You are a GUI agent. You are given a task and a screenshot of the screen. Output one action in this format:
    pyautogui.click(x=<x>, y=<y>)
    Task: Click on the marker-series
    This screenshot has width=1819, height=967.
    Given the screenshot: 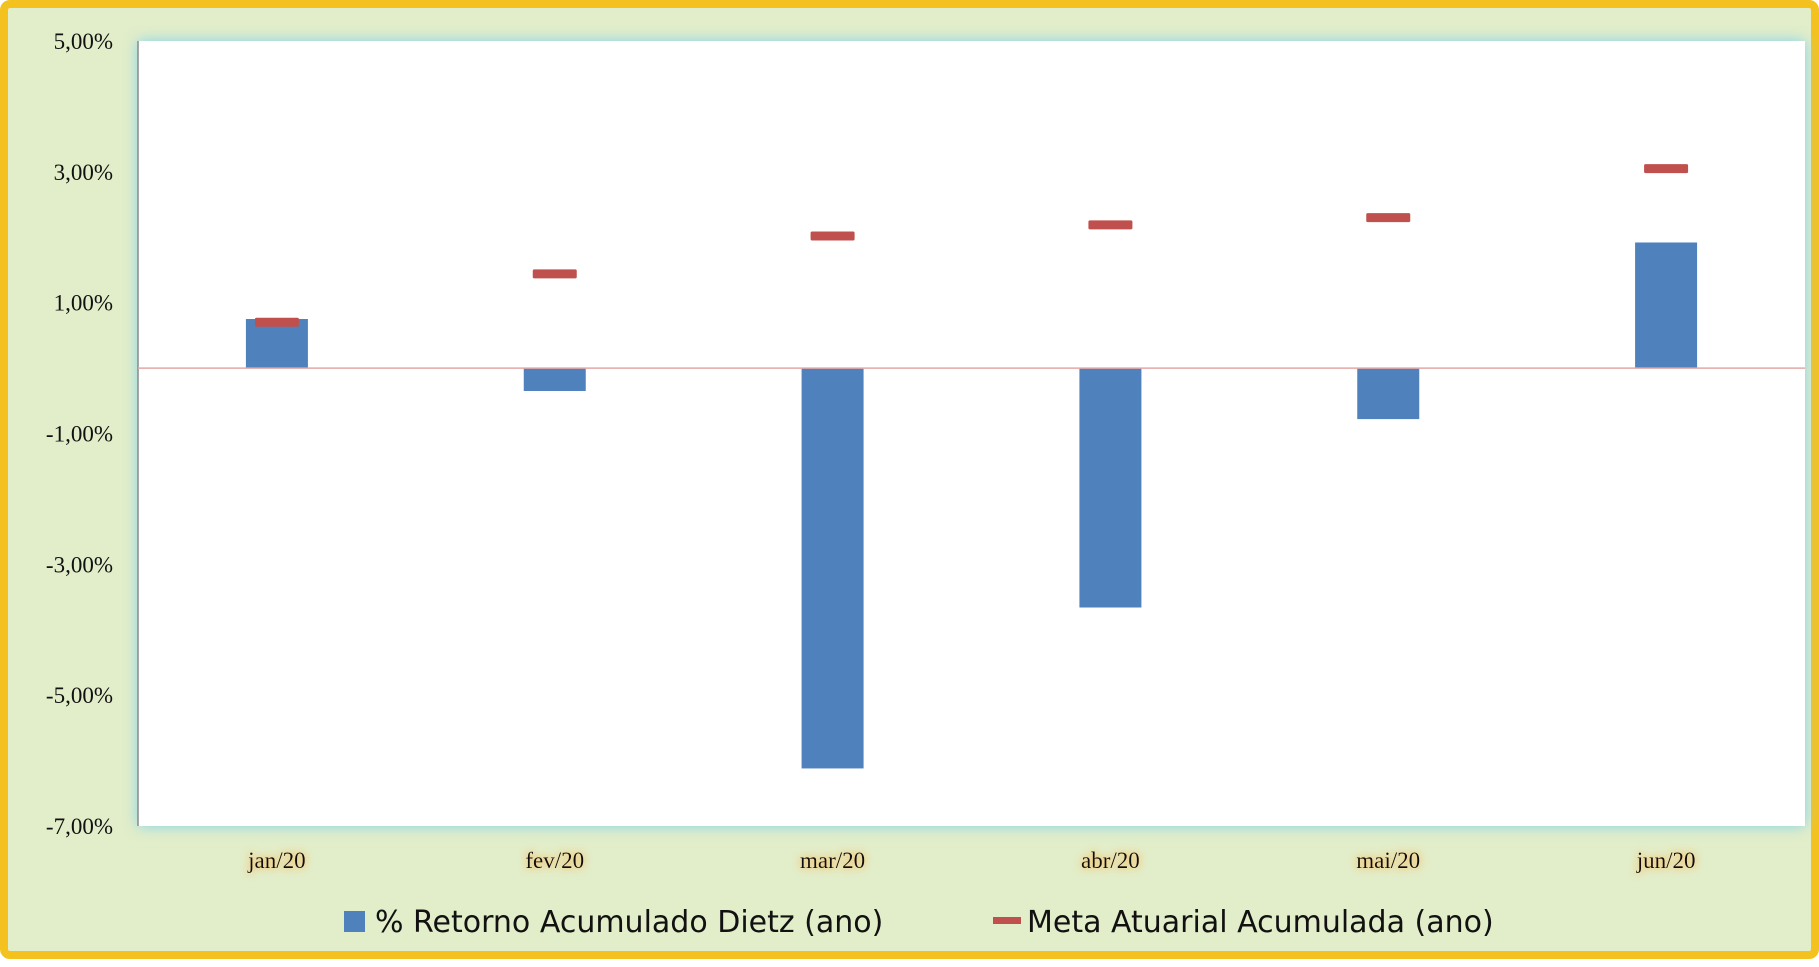 What is the action you would take?
    pyautogui.click(x=971, y=245)
    